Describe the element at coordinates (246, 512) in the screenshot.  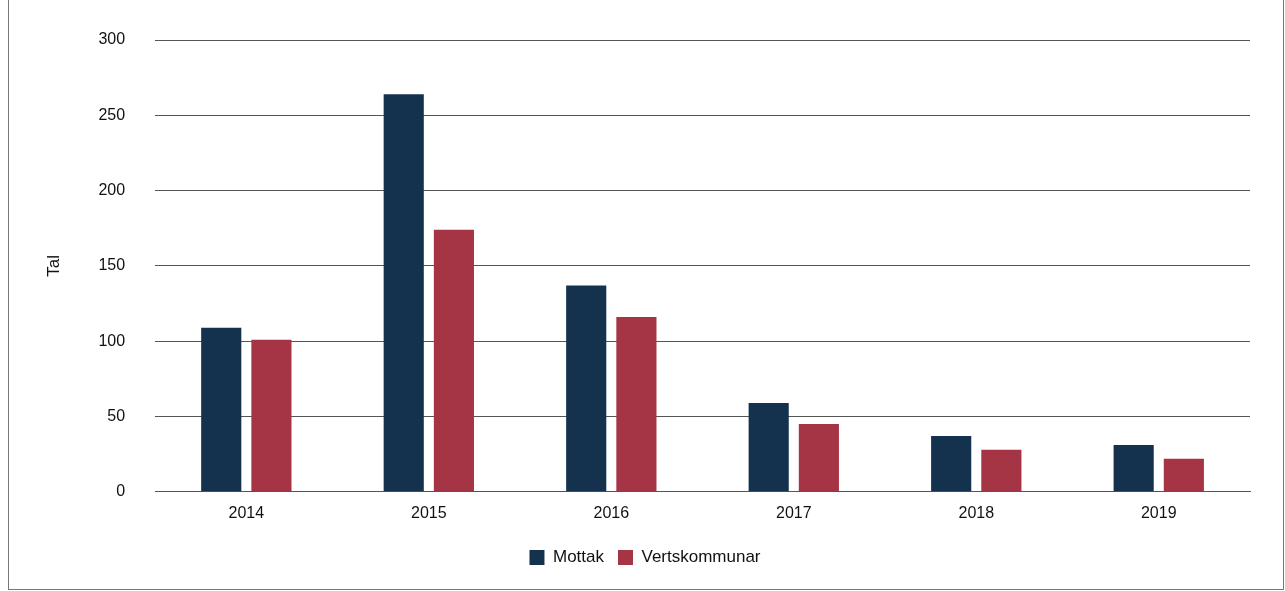
I see `x-tick-label: 2014` at that location.